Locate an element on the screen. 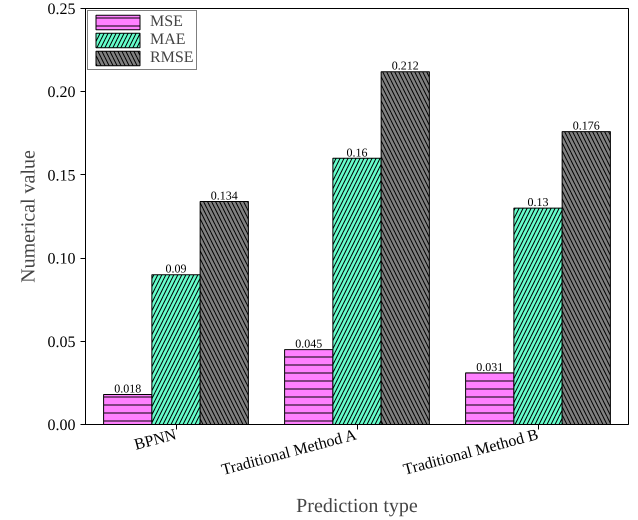  data-label: 0.031 is located at coordinates (490, 367).